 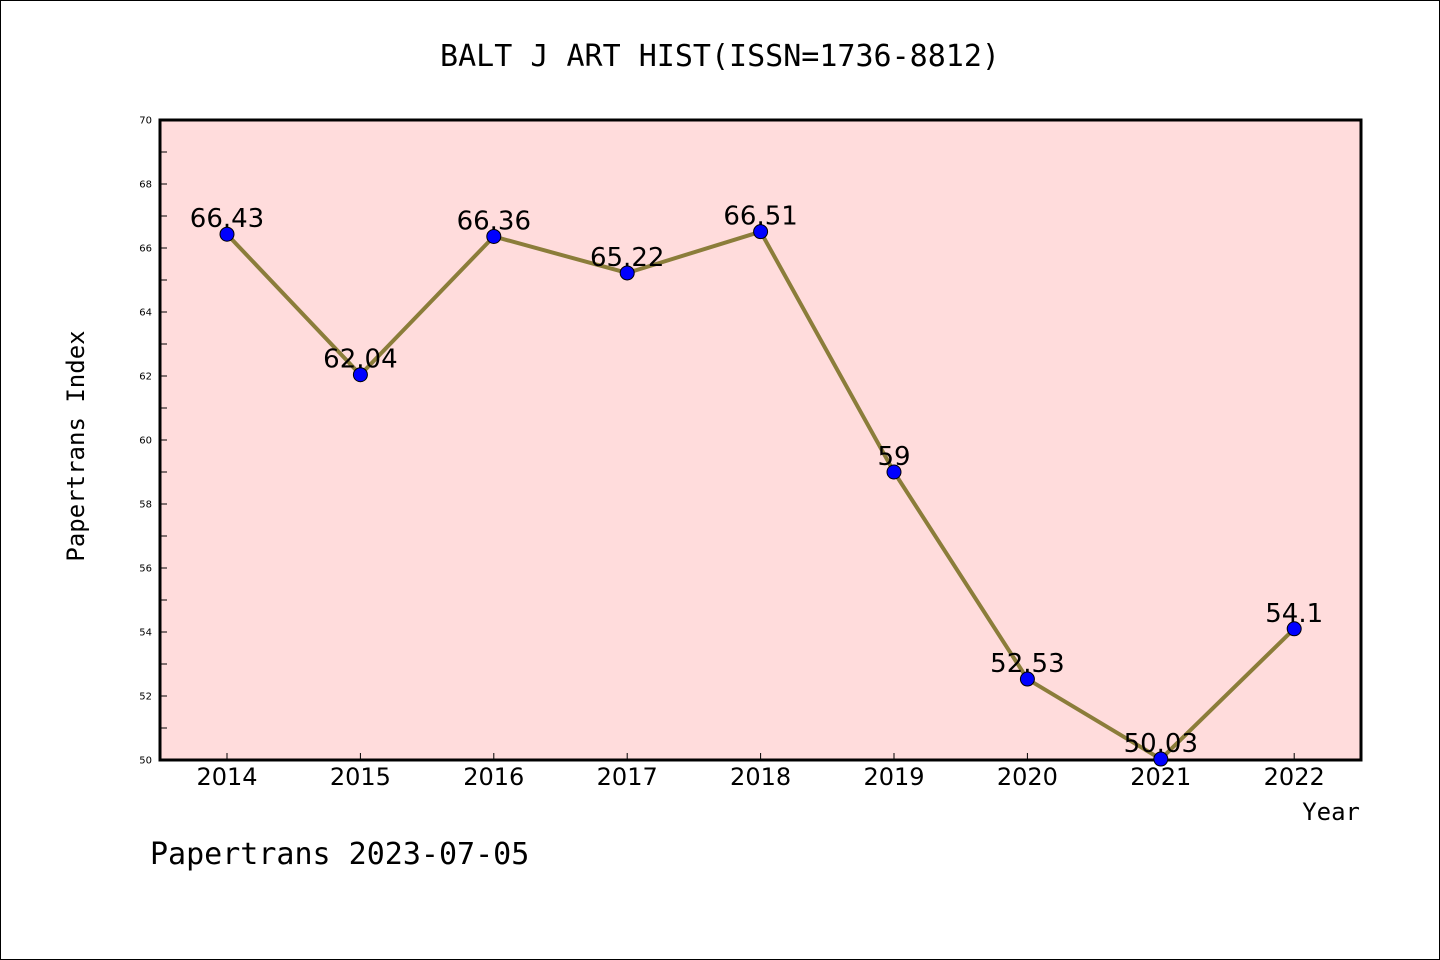 What do you see at coordinates (1027, 664) in the screenshot?
I see `data-label: 52.53` at bounding box center [1027, 664].